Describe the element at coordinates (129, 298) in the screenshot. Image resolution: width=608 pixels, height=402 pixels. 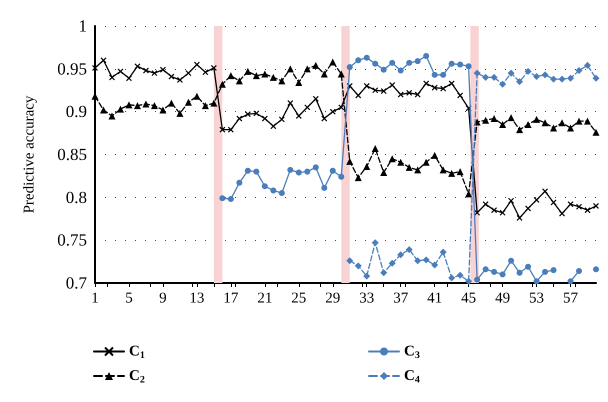
I see `x-tick-label: 5` at that location.